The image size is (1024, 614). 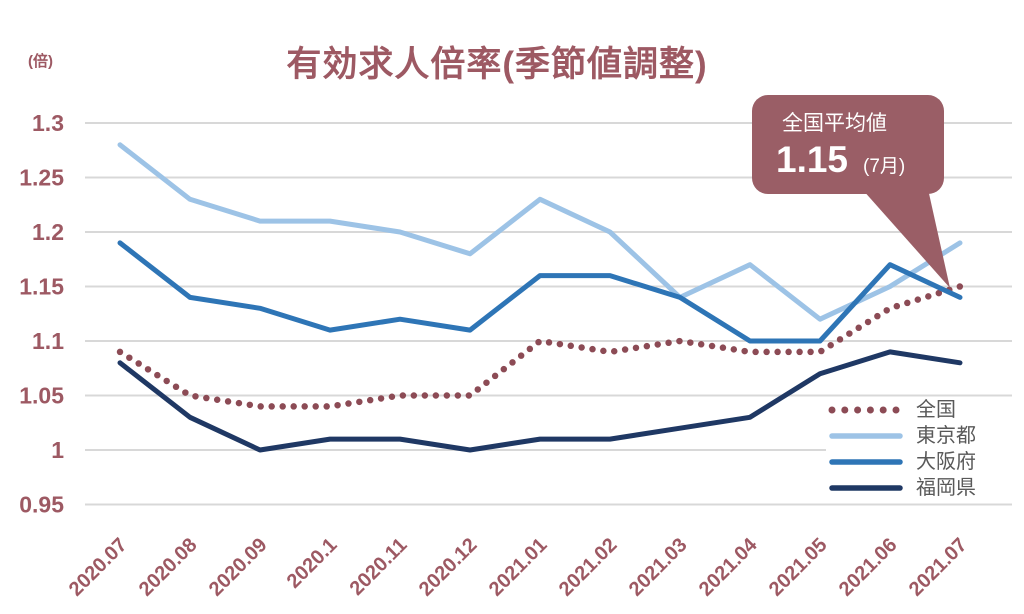 I want to click on legend-swatch-national, so click(x=866, y=410).